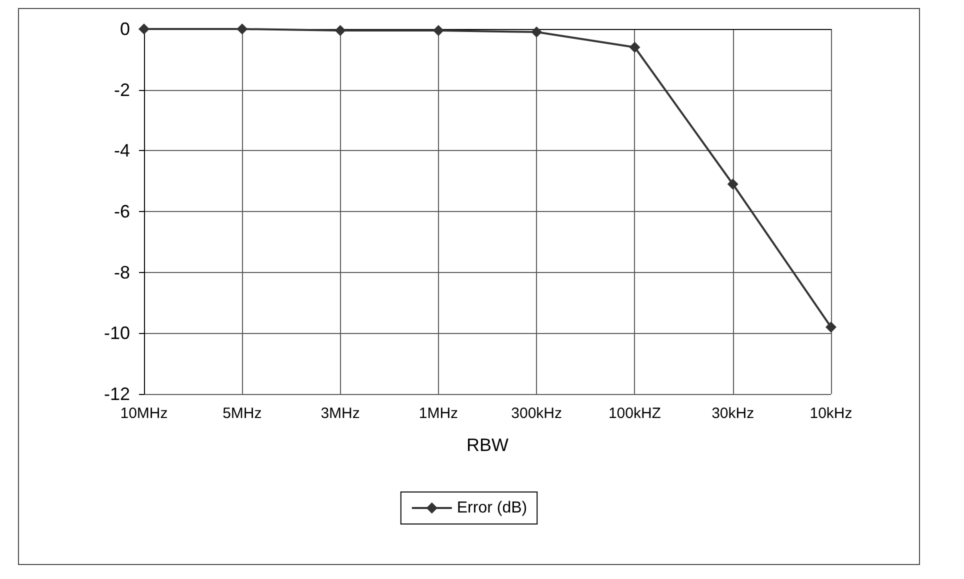 The image size is (964, 579). Describe the element at coordinates (536, 413) in the screenshot. I see `x-tick-label: 300kHz` at that location.